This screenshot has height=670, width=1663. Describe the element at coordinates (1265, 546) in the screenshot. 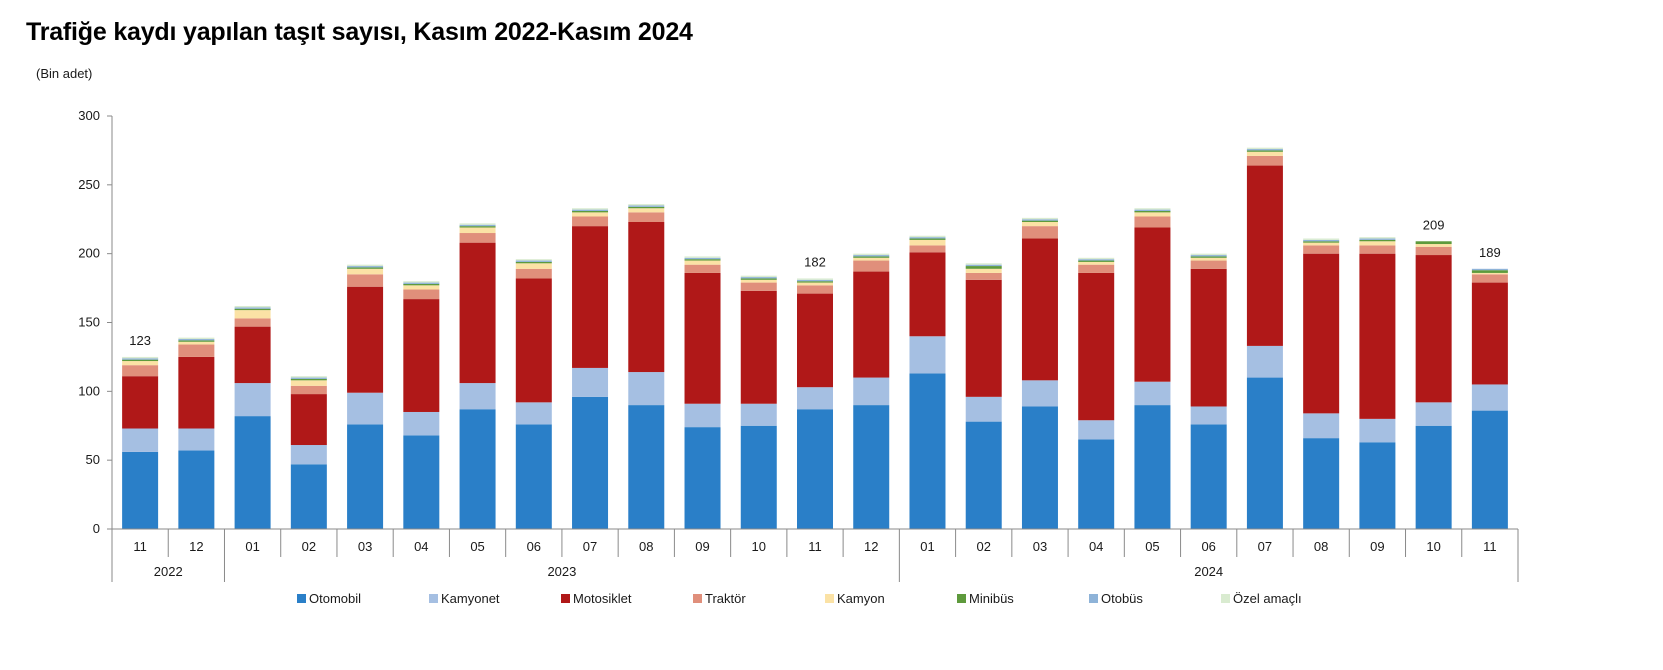

I see `x-tick-label: 07` at that location.